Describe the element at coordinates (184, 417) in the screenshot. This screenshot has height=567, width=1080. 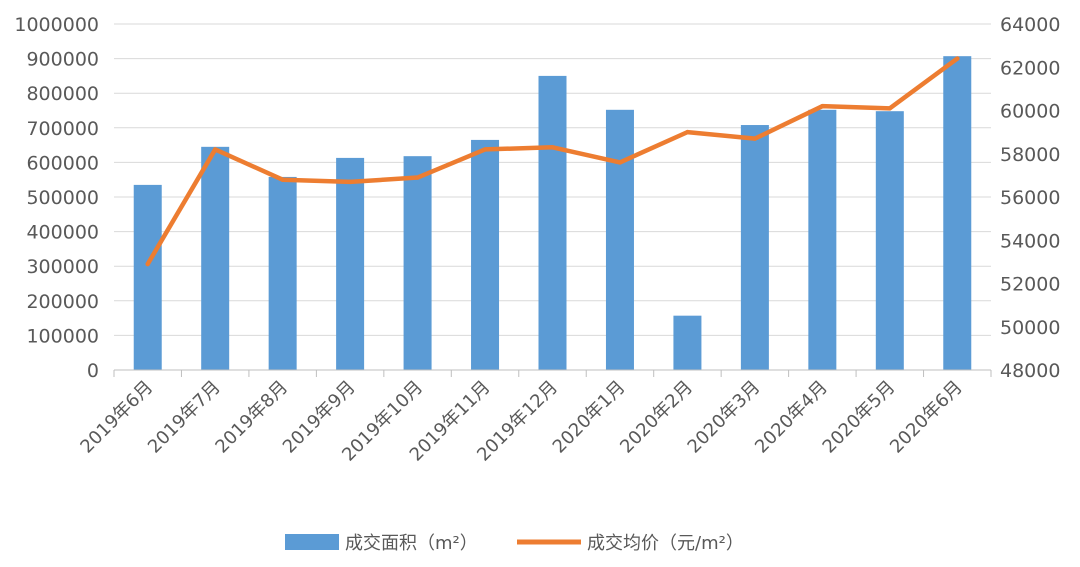
I see `x-category-label: 2019年7月` at that location.